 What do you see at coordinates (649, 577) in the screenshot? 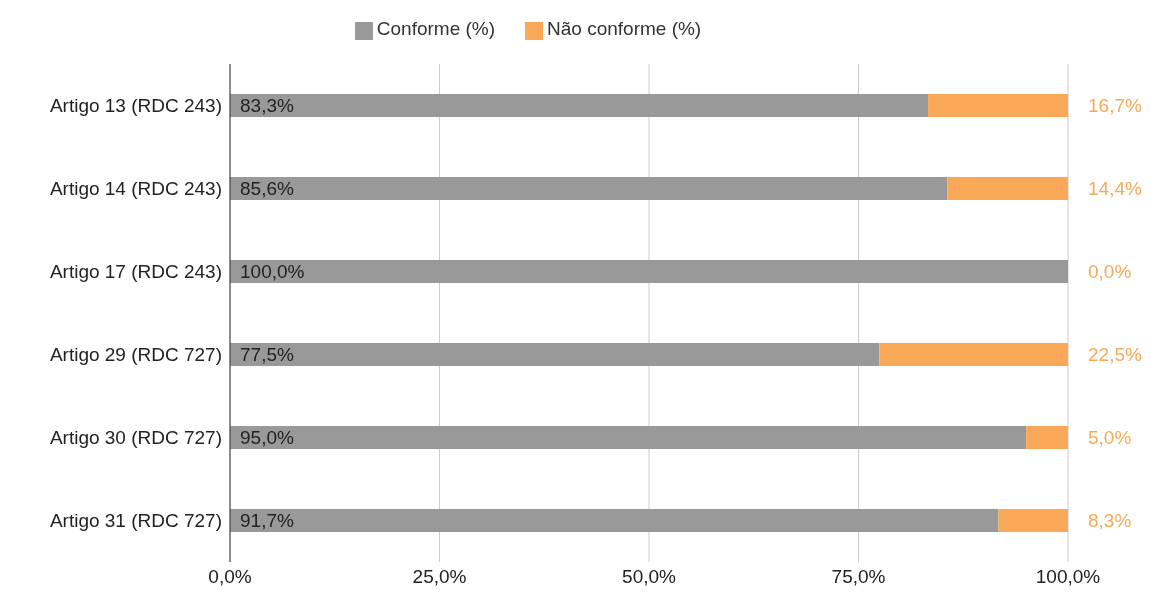
I see `x-tick-label: 50,0%` at bounding box center [649, 577].